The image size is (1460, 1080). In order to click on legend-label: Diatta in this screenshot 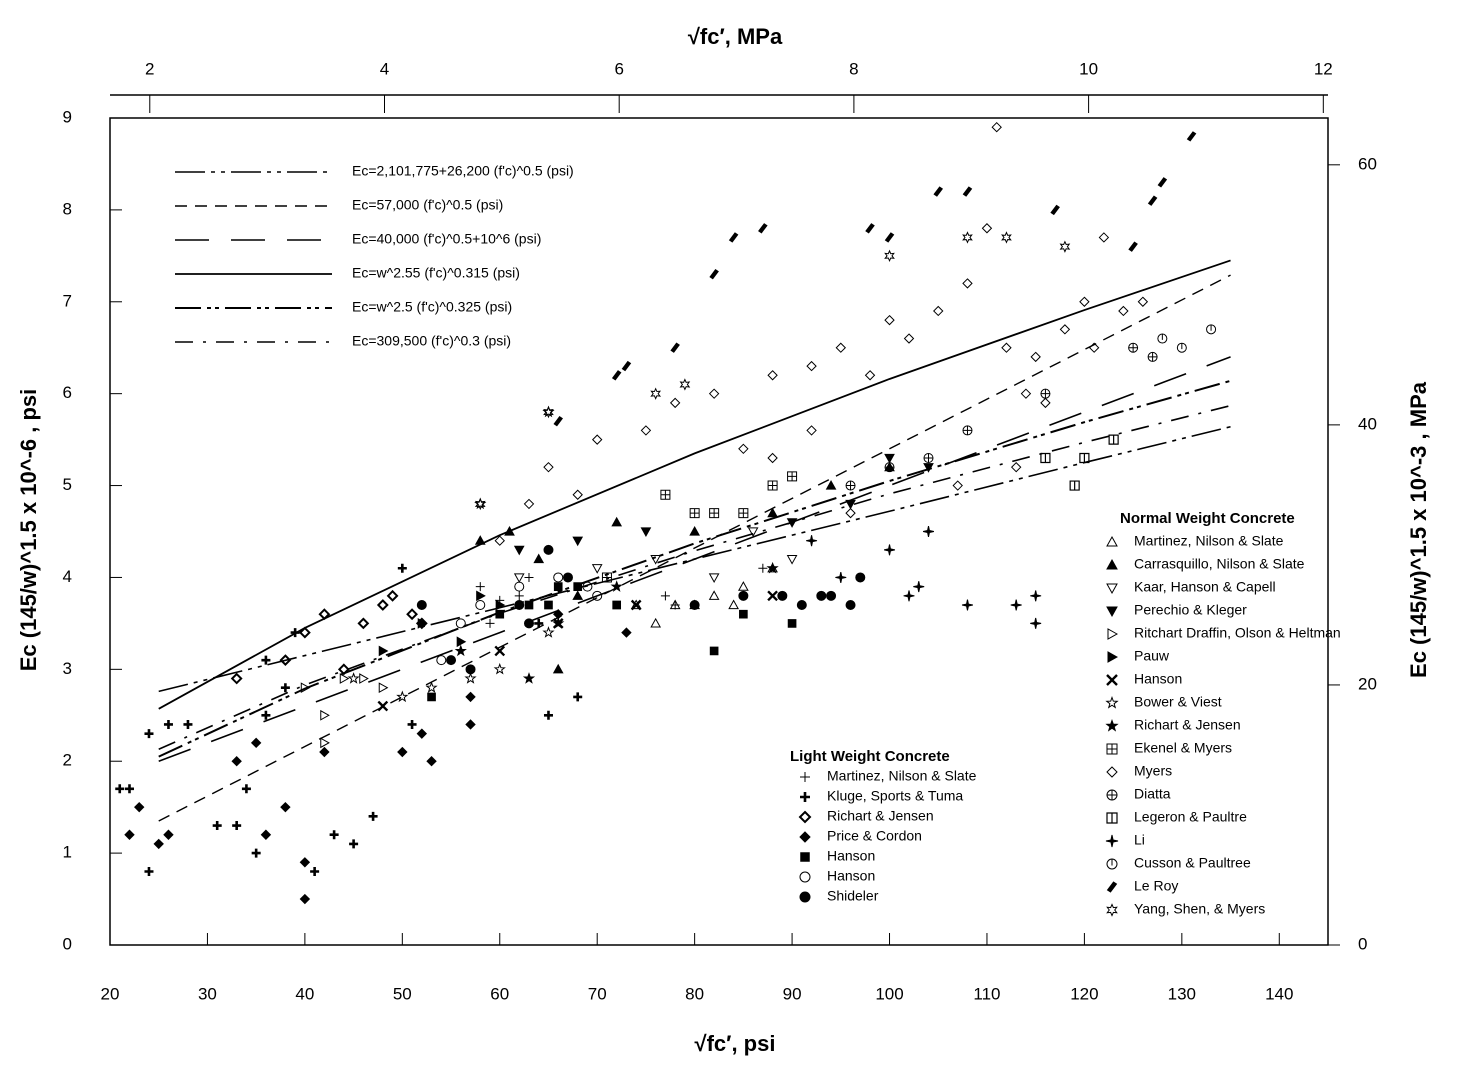, I will do `click(1152, 794)`.